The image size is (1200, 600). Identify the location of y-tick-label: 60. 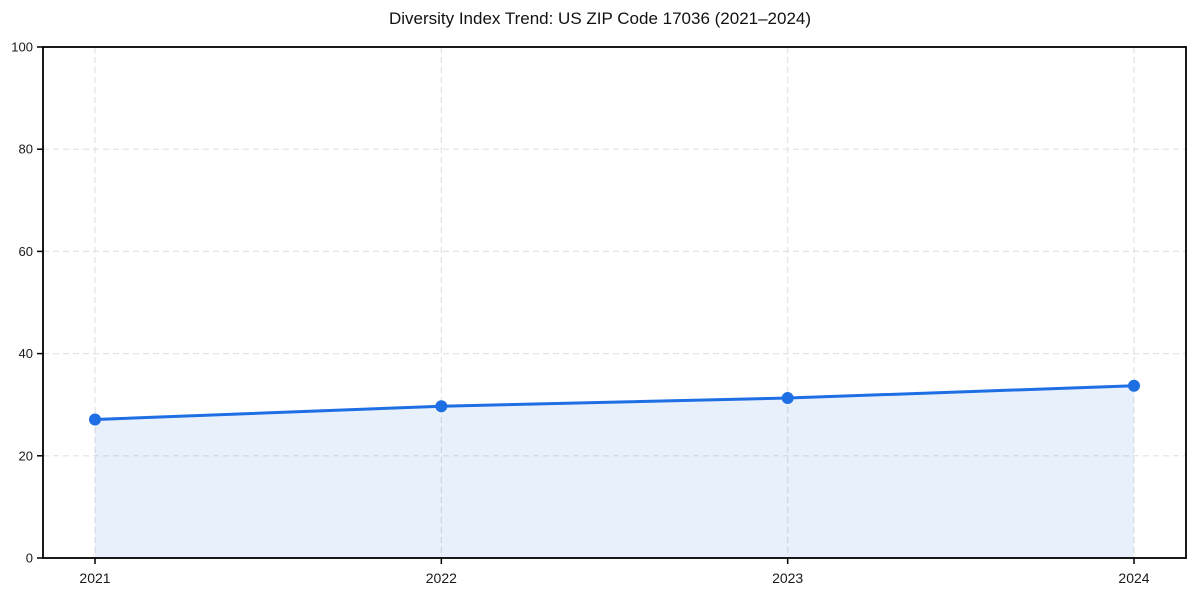
(26, 251).